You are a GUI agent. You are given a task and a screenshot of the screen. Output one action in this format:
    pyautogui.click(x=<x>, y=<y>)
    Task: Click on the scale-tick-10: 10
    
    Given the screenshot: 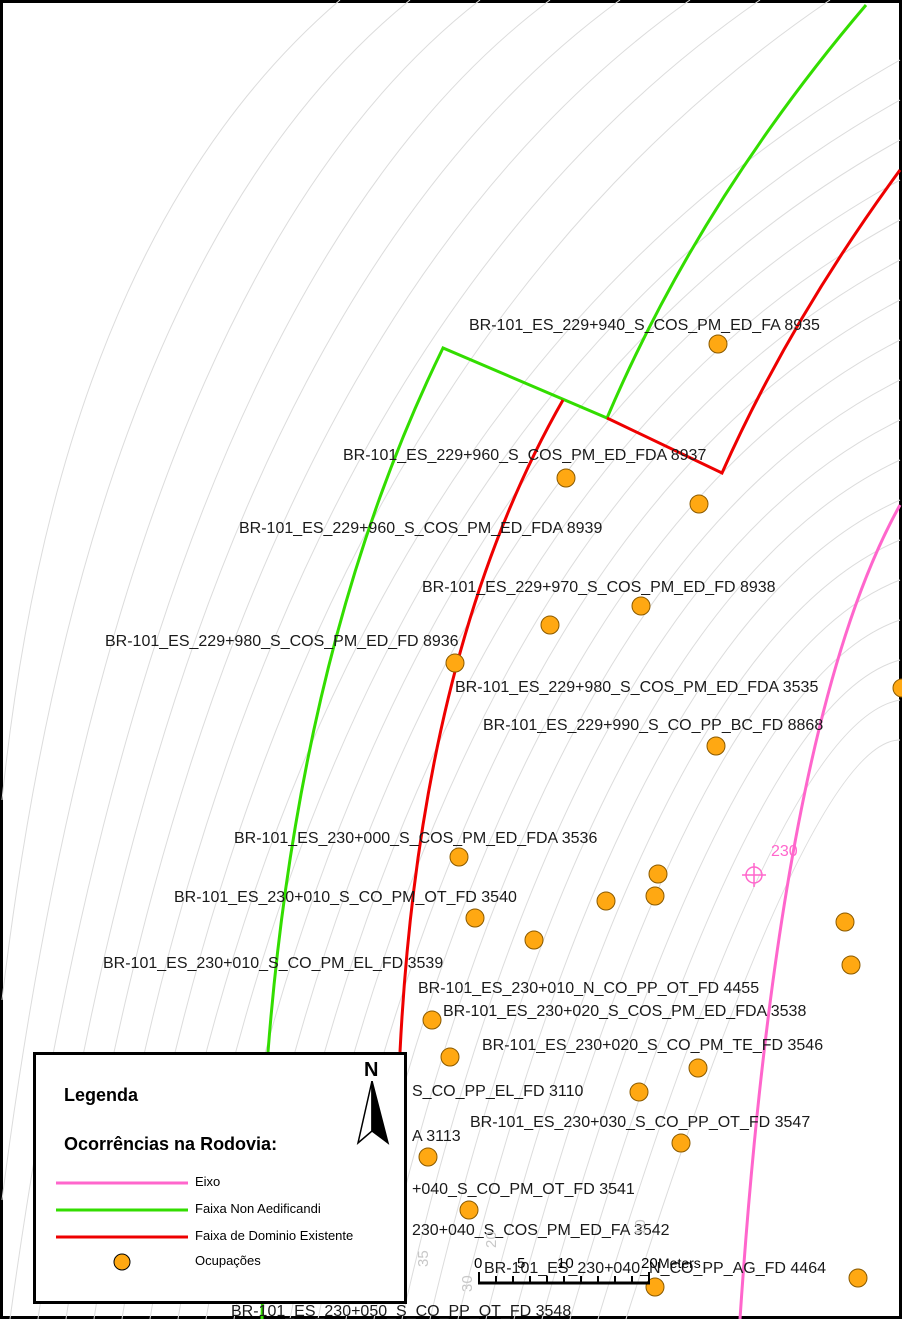 What is the action you would take?
    pyautogui.click(x=565, y=1263)
    